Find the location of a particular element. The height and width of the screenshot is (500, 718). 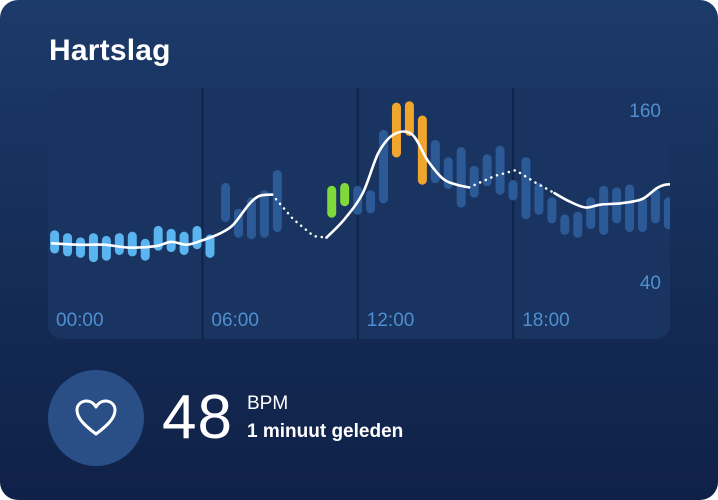

x-tick-label-2: 12:00 is located at coordinates (391, 320).